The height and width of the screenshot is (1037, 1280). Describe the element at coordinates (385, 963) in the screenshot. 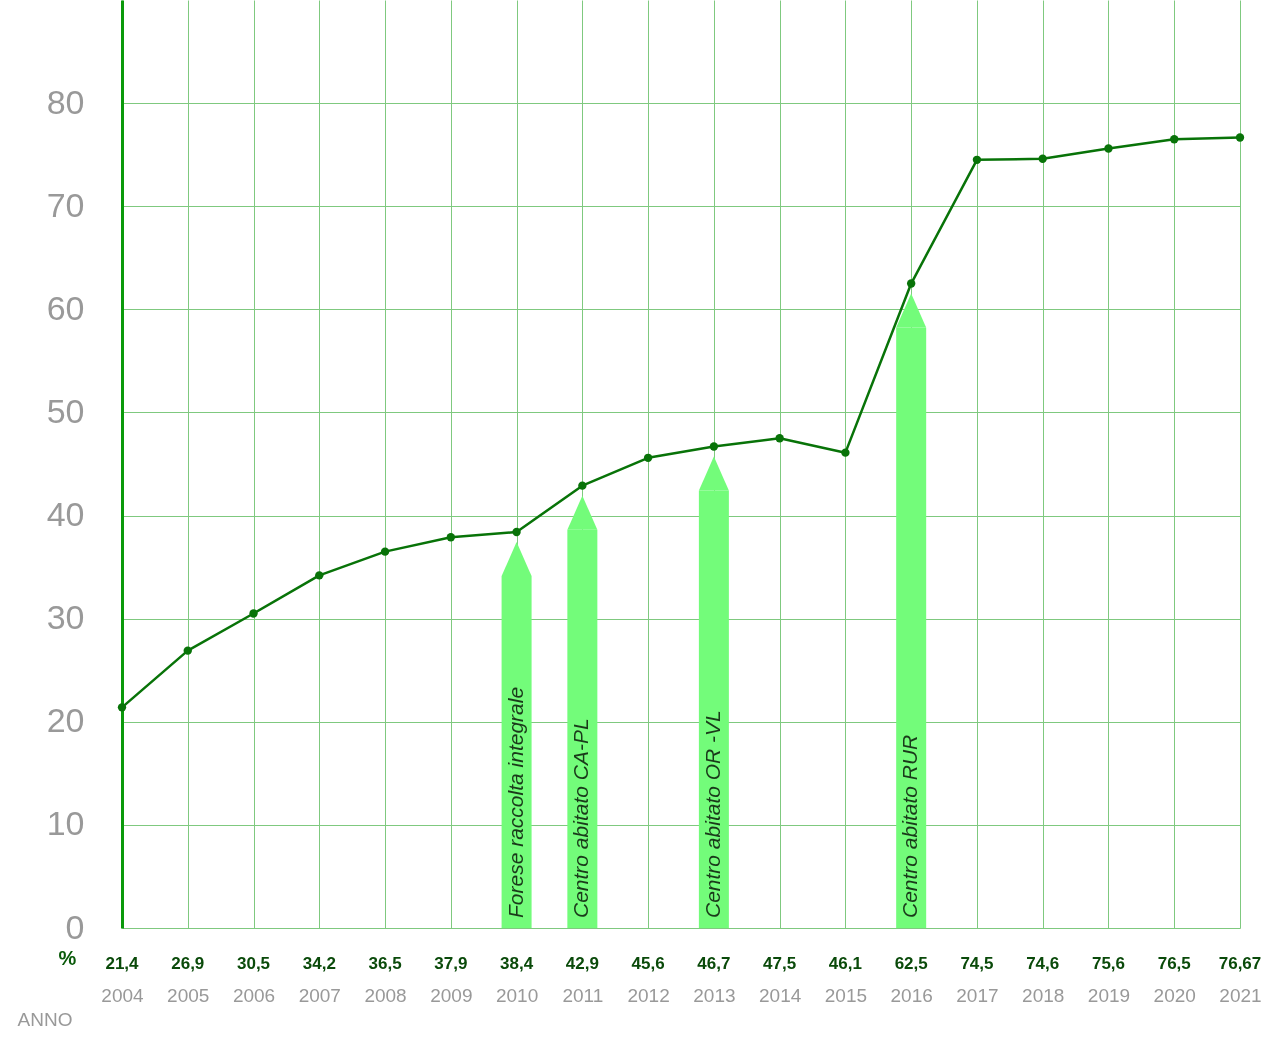

I see `data-label: 36,5` at that location.